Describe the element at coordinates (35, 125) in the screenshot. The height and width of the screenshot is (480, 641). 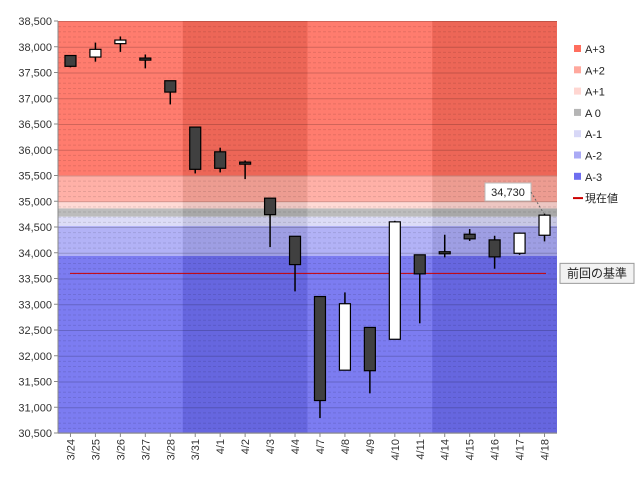
I see `y-tick-label: 36,500` at that location.